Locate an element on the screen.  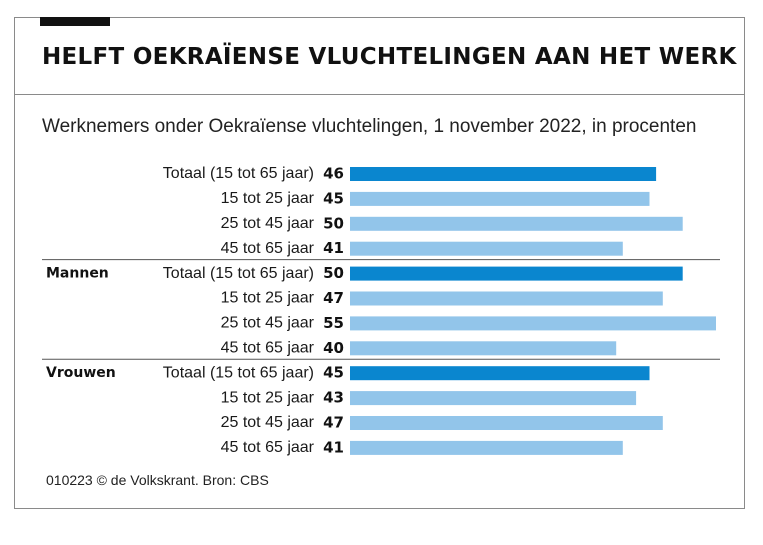
source-credit: 010223 © de Volkskrant. Bron: CBS is located at coordinates (157, 480).